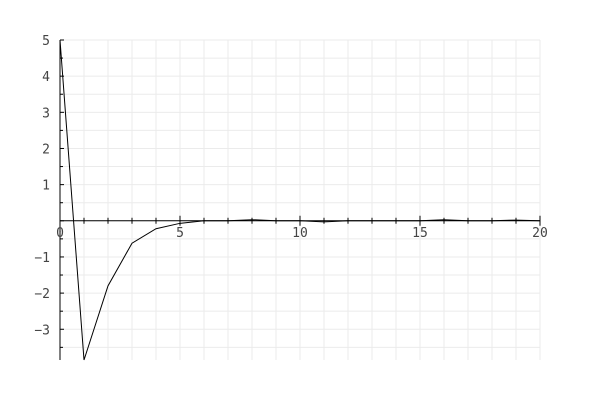 This screenshot has width=600, height=400. Describe the element at coordinates (300, 233) in the screenshot. I see `x-tick-label: 10` at that location.